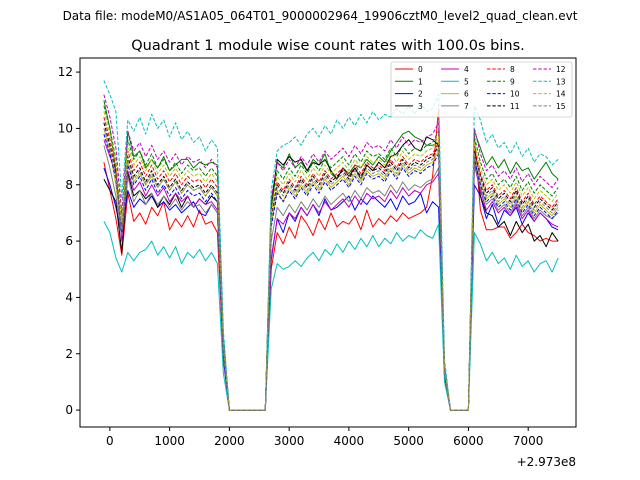 The width and height of the screenshot is (640, 480). I want to click on legend-label-14: 14, so click(561, 94).